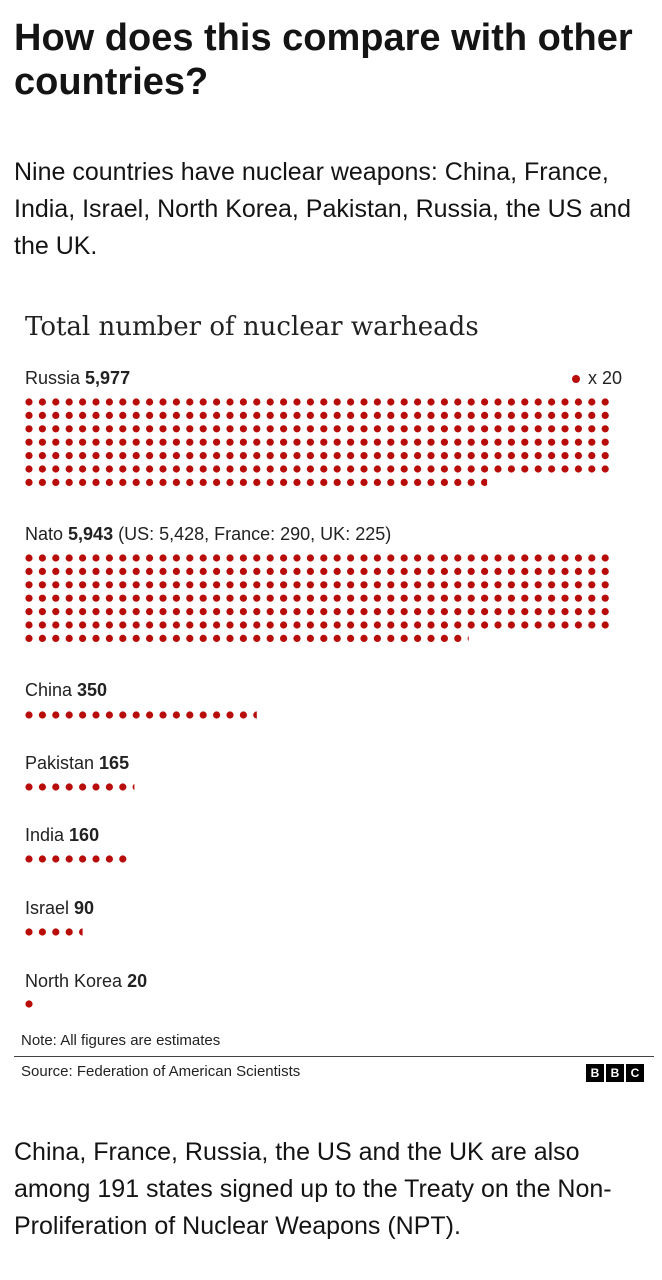 The image size is (662, 1280). Describe the element at coordinates (47, 835) in the screenshot. I see `country-name: India` at that location.